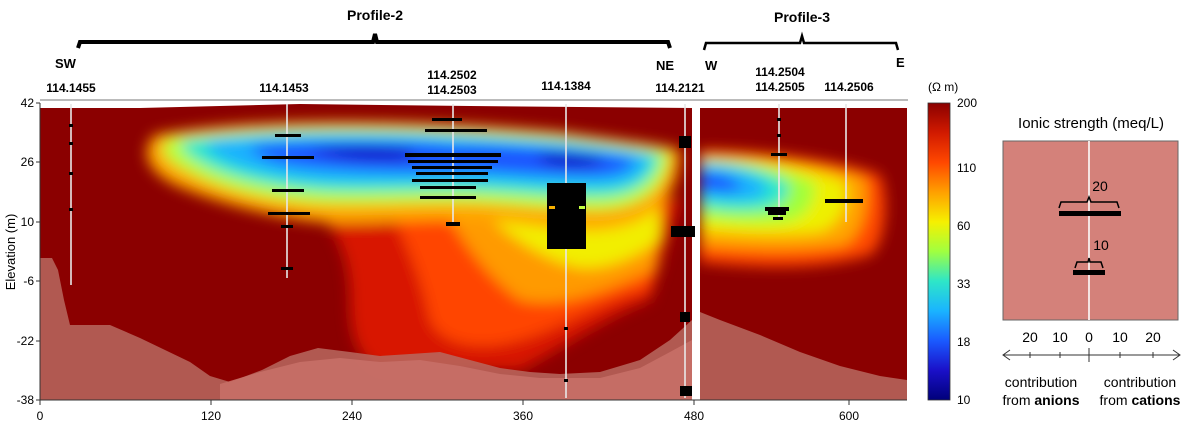  I want to click on y-axis-label: Elevation (m), so click(10, 252).